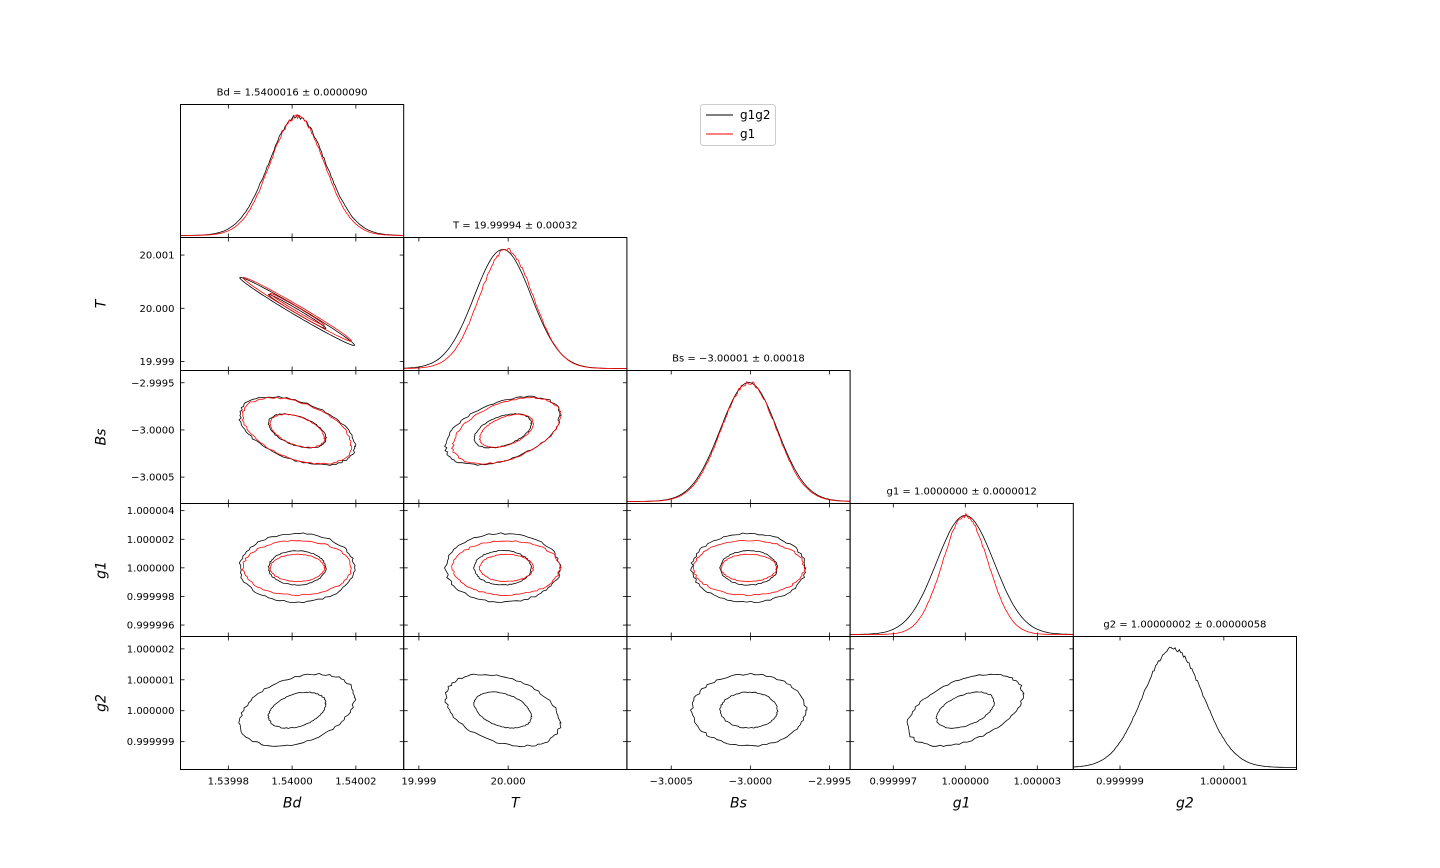 This screenshot has height=868, width=1440. Describe the element at coordinates (151, 511) in the screenshot. I see `y-tick-label: 1.000004` at that location.